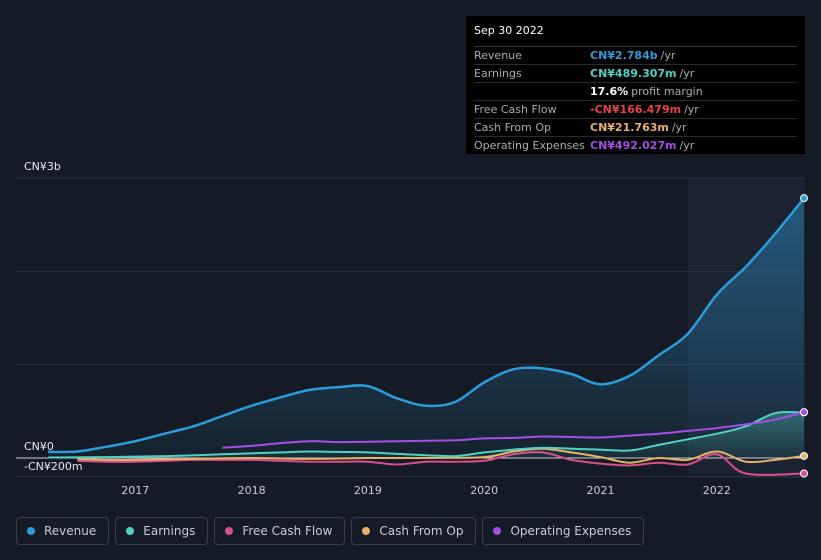 The image size is (821, 560). What do you see at coordinates (635, 34) in the screenshot?
I see `tooltip-date: Sep 30 2022` at bounding box center [635, 34].